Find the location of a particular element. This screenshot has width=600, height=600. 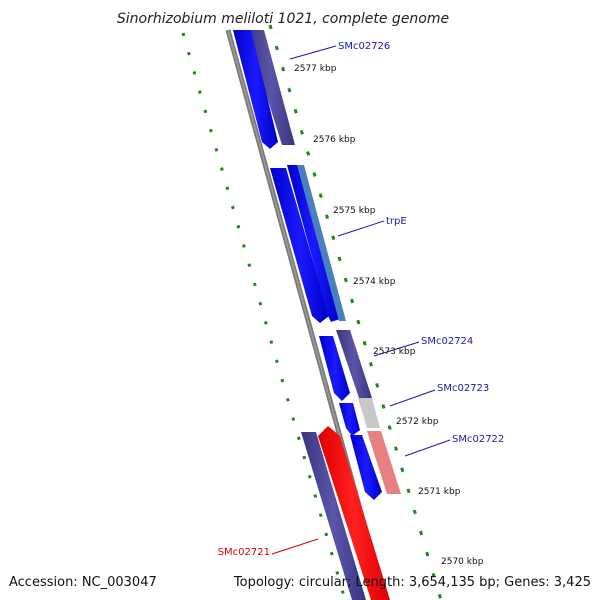

accession-text: Accession: NC_003047 is located at coordinates (83, 582).